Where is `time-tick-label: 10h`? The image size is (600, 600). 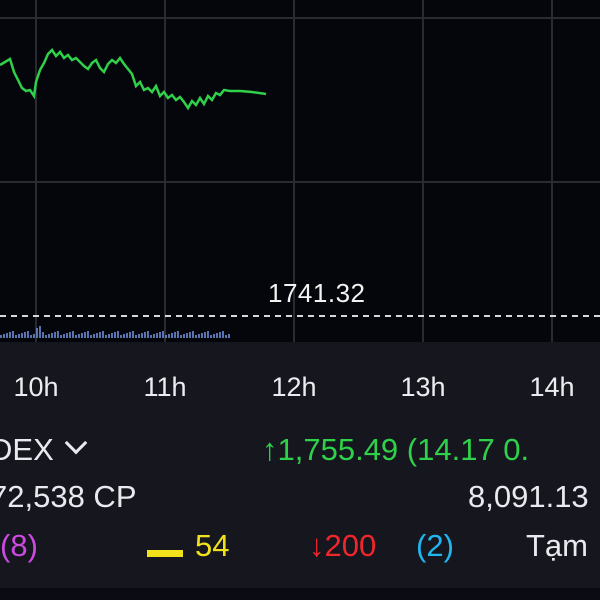
time-tick-label: 10h is located at coordinates (36, 387).